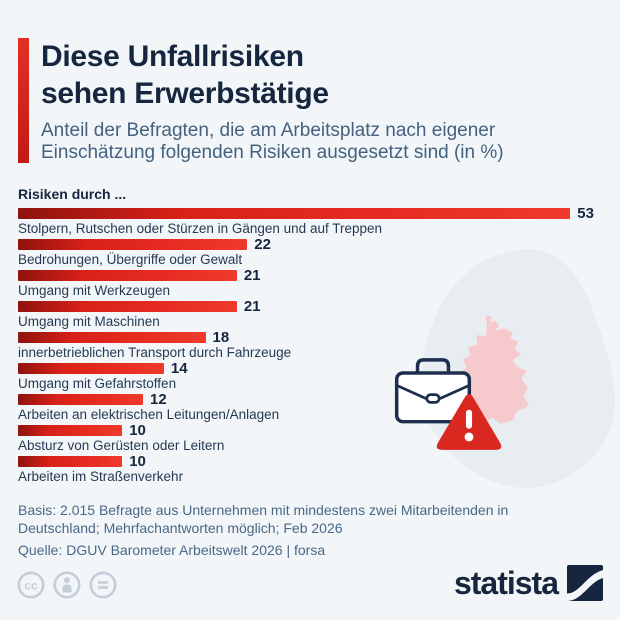 The image size is (620, 620). I want to click on statista-mark-icon, so click(585, 583).